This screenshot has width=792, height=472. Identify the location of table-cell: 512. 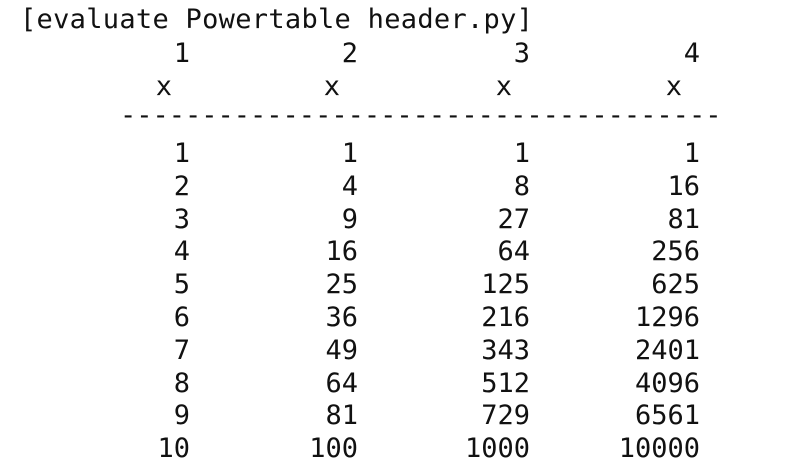
(505, 383).